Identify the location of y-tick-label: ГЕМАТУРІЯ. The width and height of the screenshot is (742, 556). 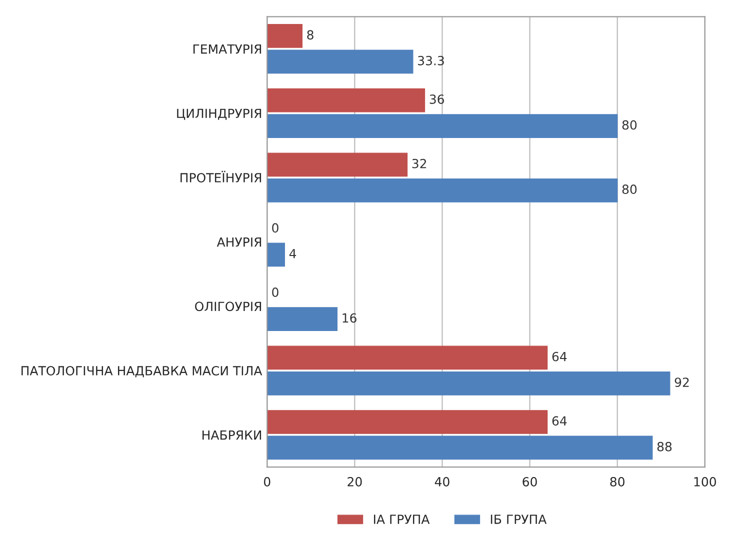
(227, 49).